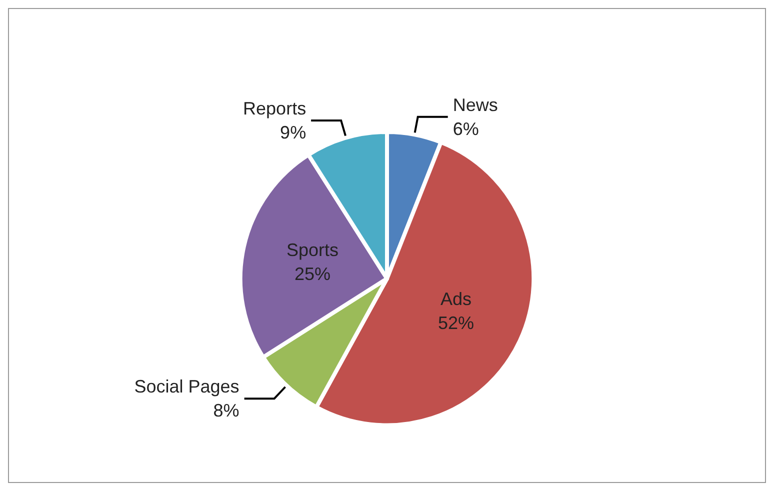  What do you see at coordinates (274, 108) in the screenshot?
I see `slice-label: Reports` at bounding box center [274, 108].